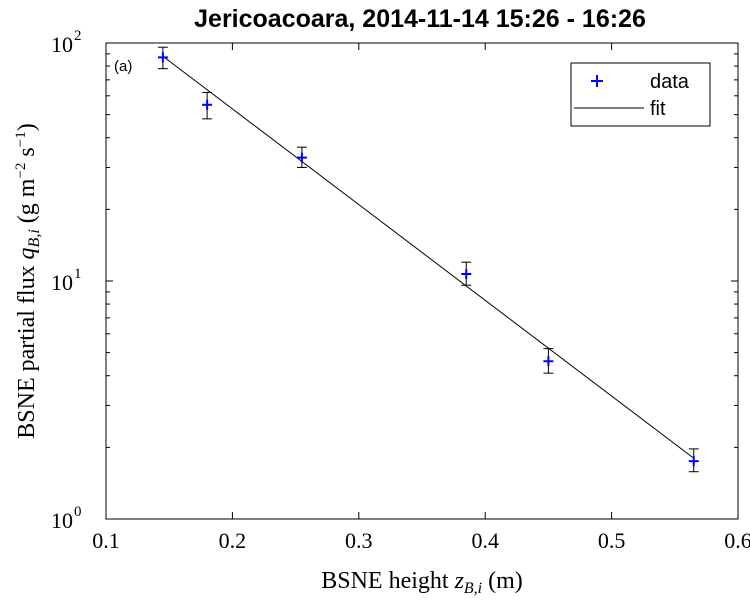 This screenshot has width=750, height=600. I want to click on x-tick-label: 0.4, so click(485, 540).